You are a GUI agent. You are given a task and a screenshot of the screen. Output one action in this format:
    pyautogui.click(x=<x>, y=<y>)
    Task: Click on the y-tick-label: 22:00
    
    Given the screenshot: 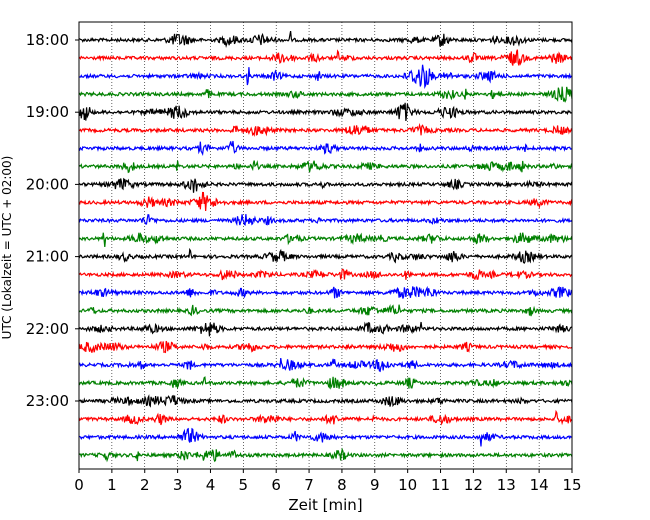 What is the action you would take?
    pyautogui.click(x=47, y=329)
    